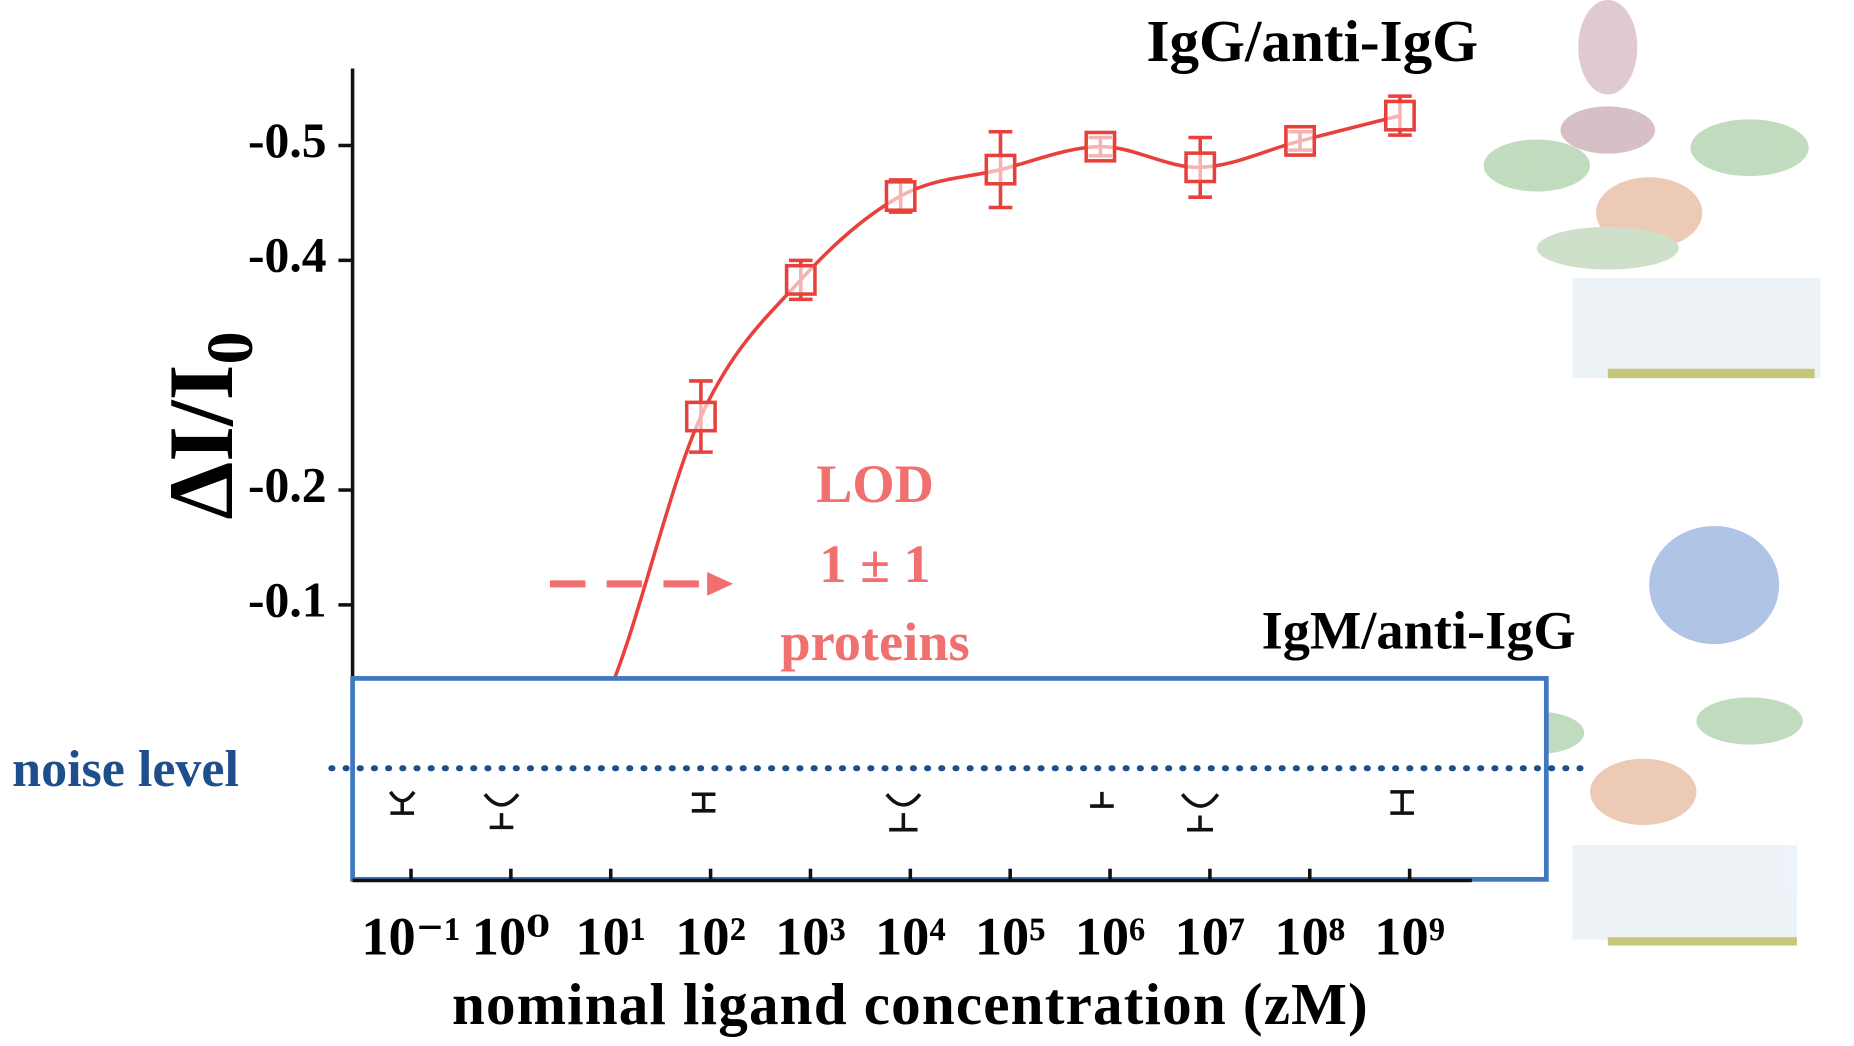  Describe the element at coordinates (641, 584) in the screenshot. I see `lod-arrow` at that location.